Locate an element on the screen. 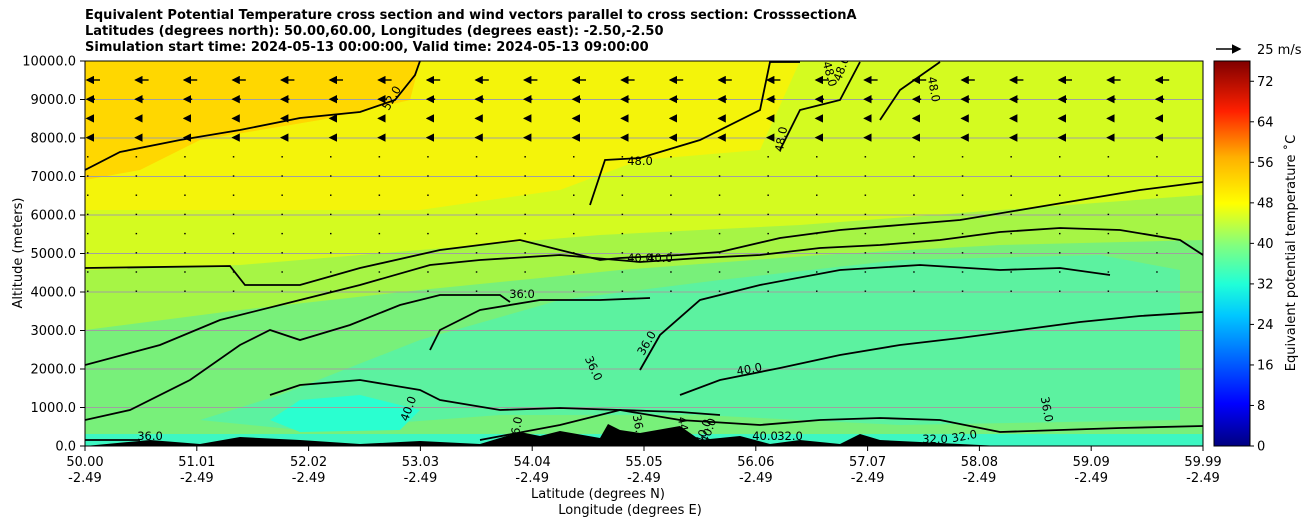 This screenshot has height=526, width=1308. y-tick-label: 1000.0 is located at coordinates (54, 408).